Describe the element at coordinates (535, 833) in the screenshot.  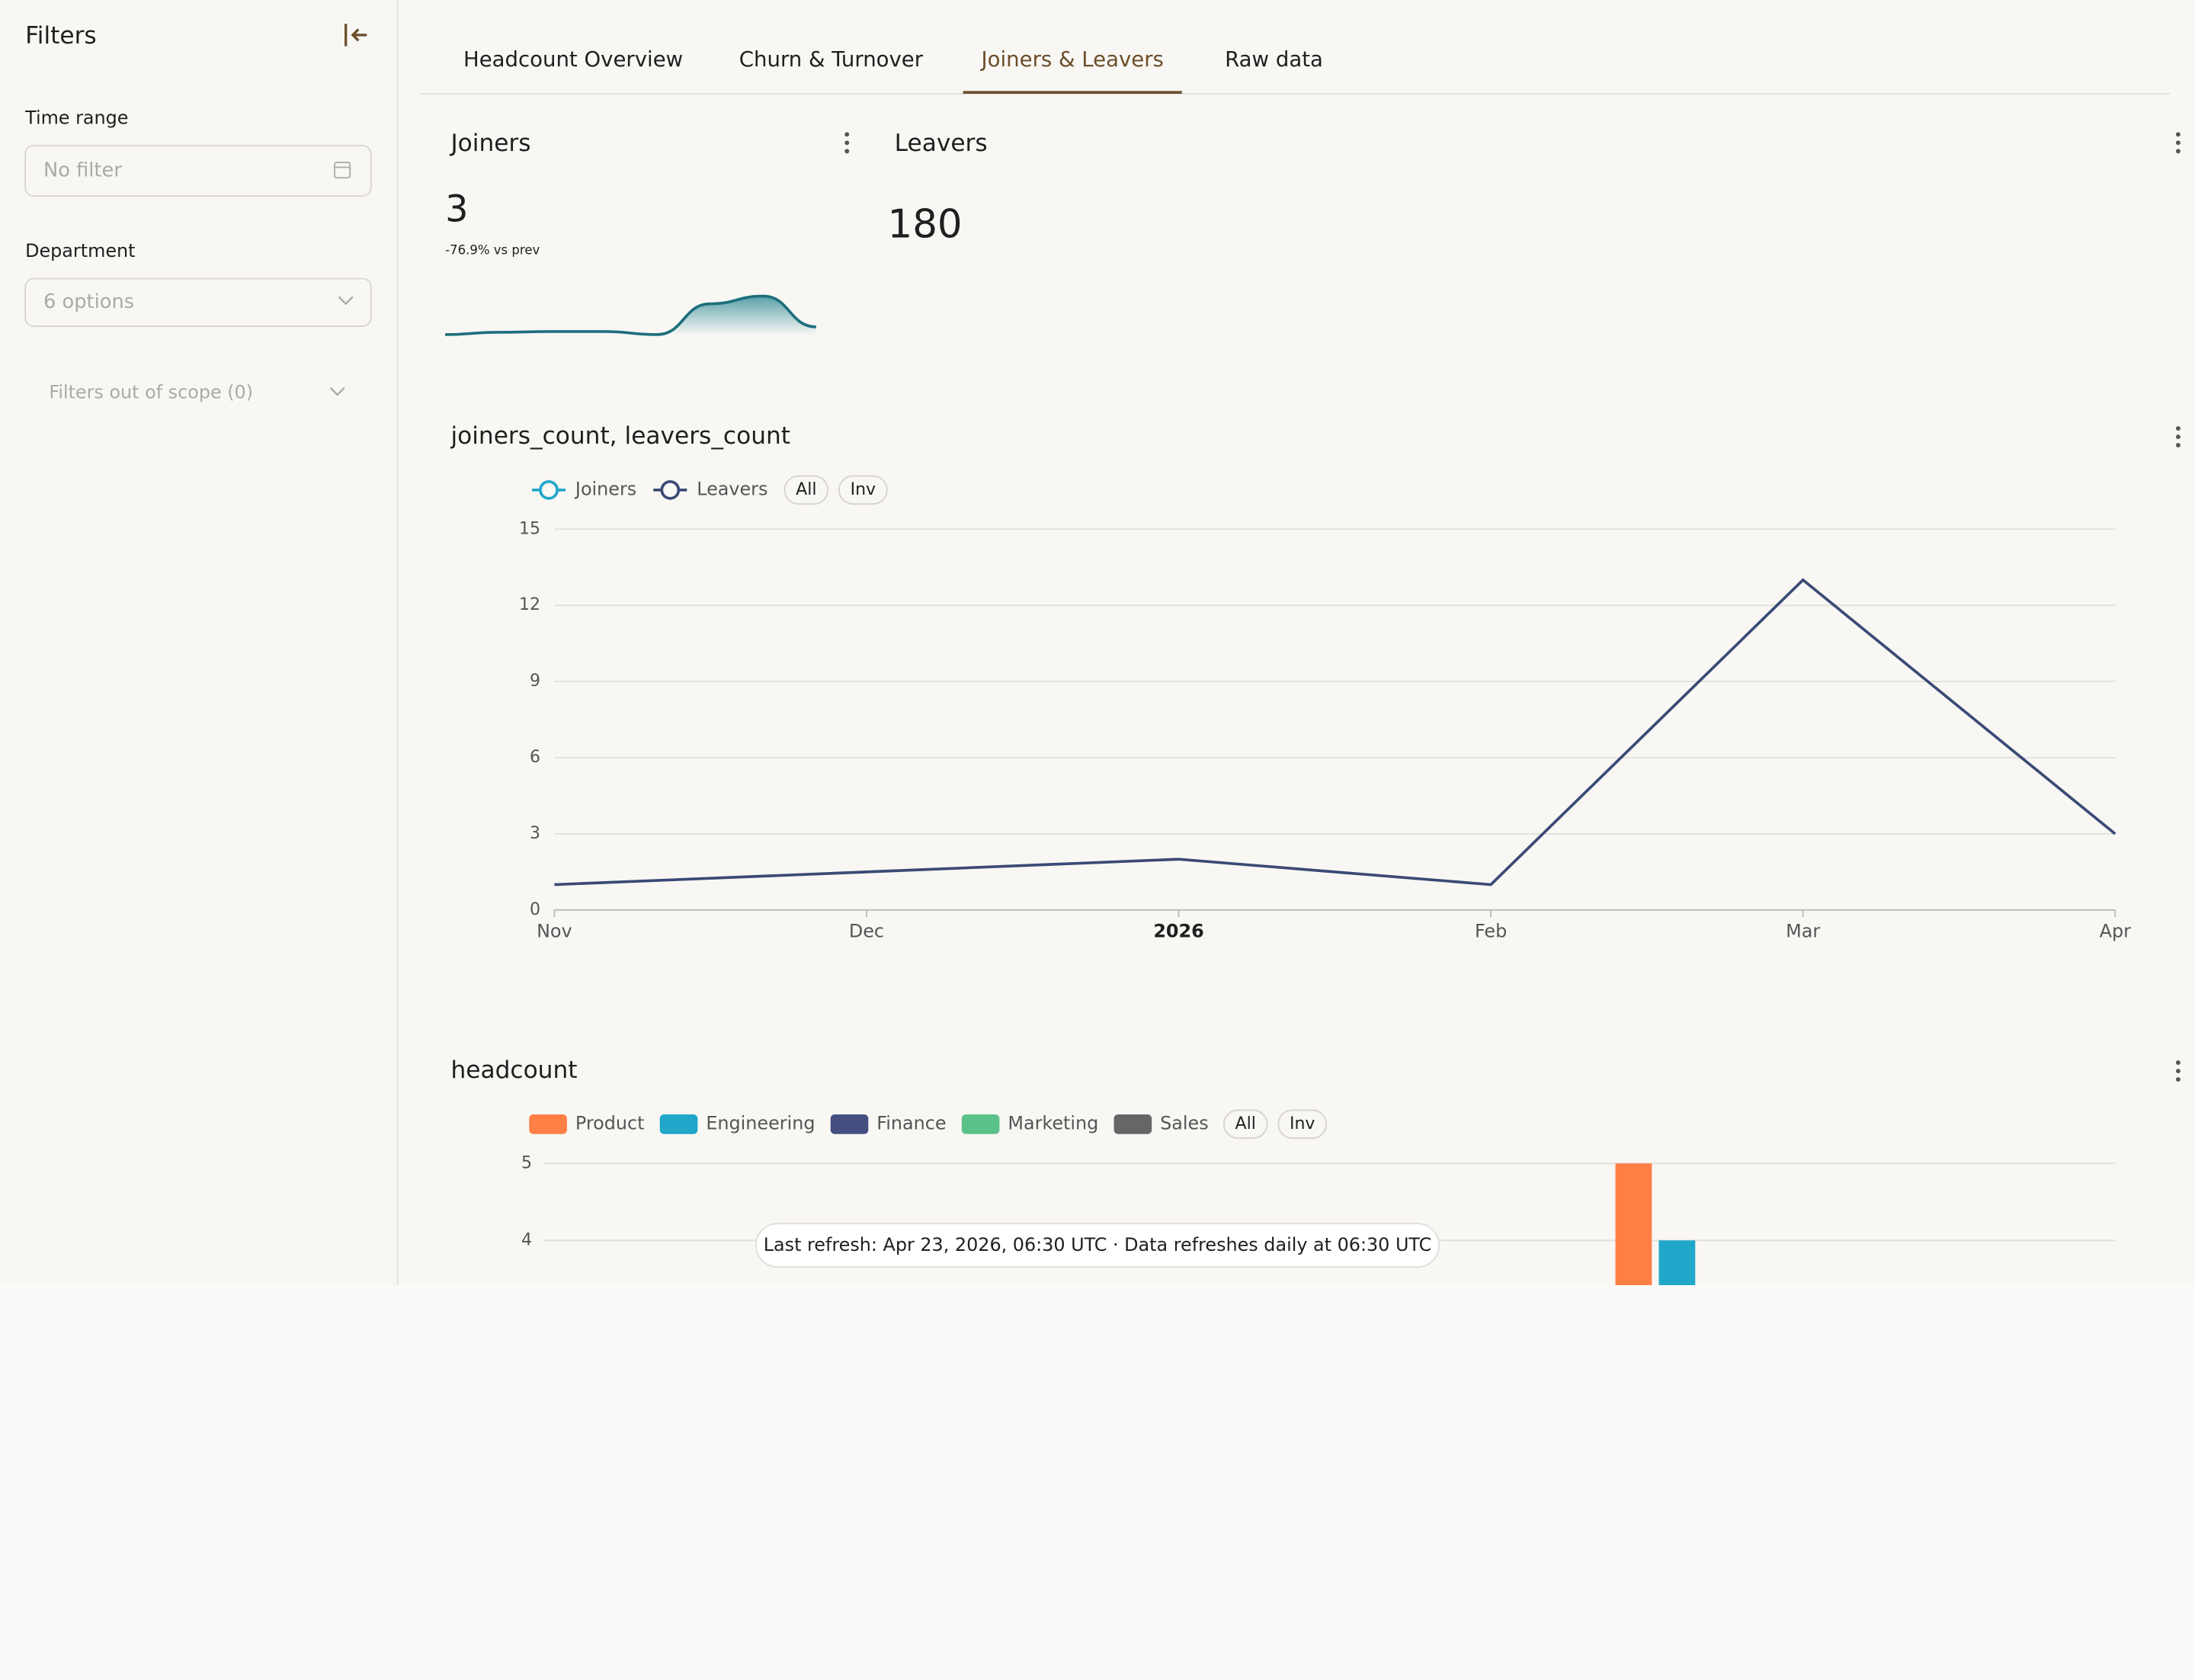
I see `y-tick-label: 3` at that location.